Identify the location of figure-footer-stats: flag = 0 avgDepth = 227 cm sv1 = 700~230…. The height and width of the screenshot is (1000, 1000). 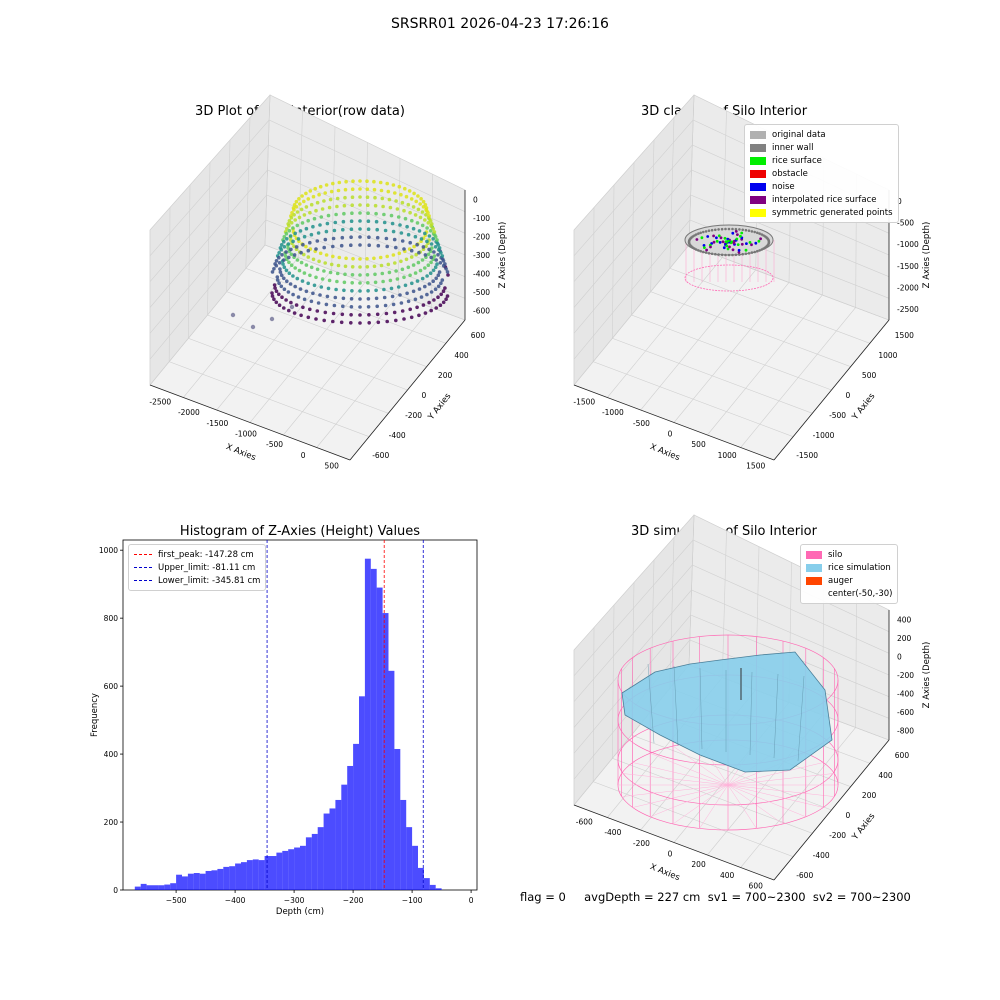
(715, 897).